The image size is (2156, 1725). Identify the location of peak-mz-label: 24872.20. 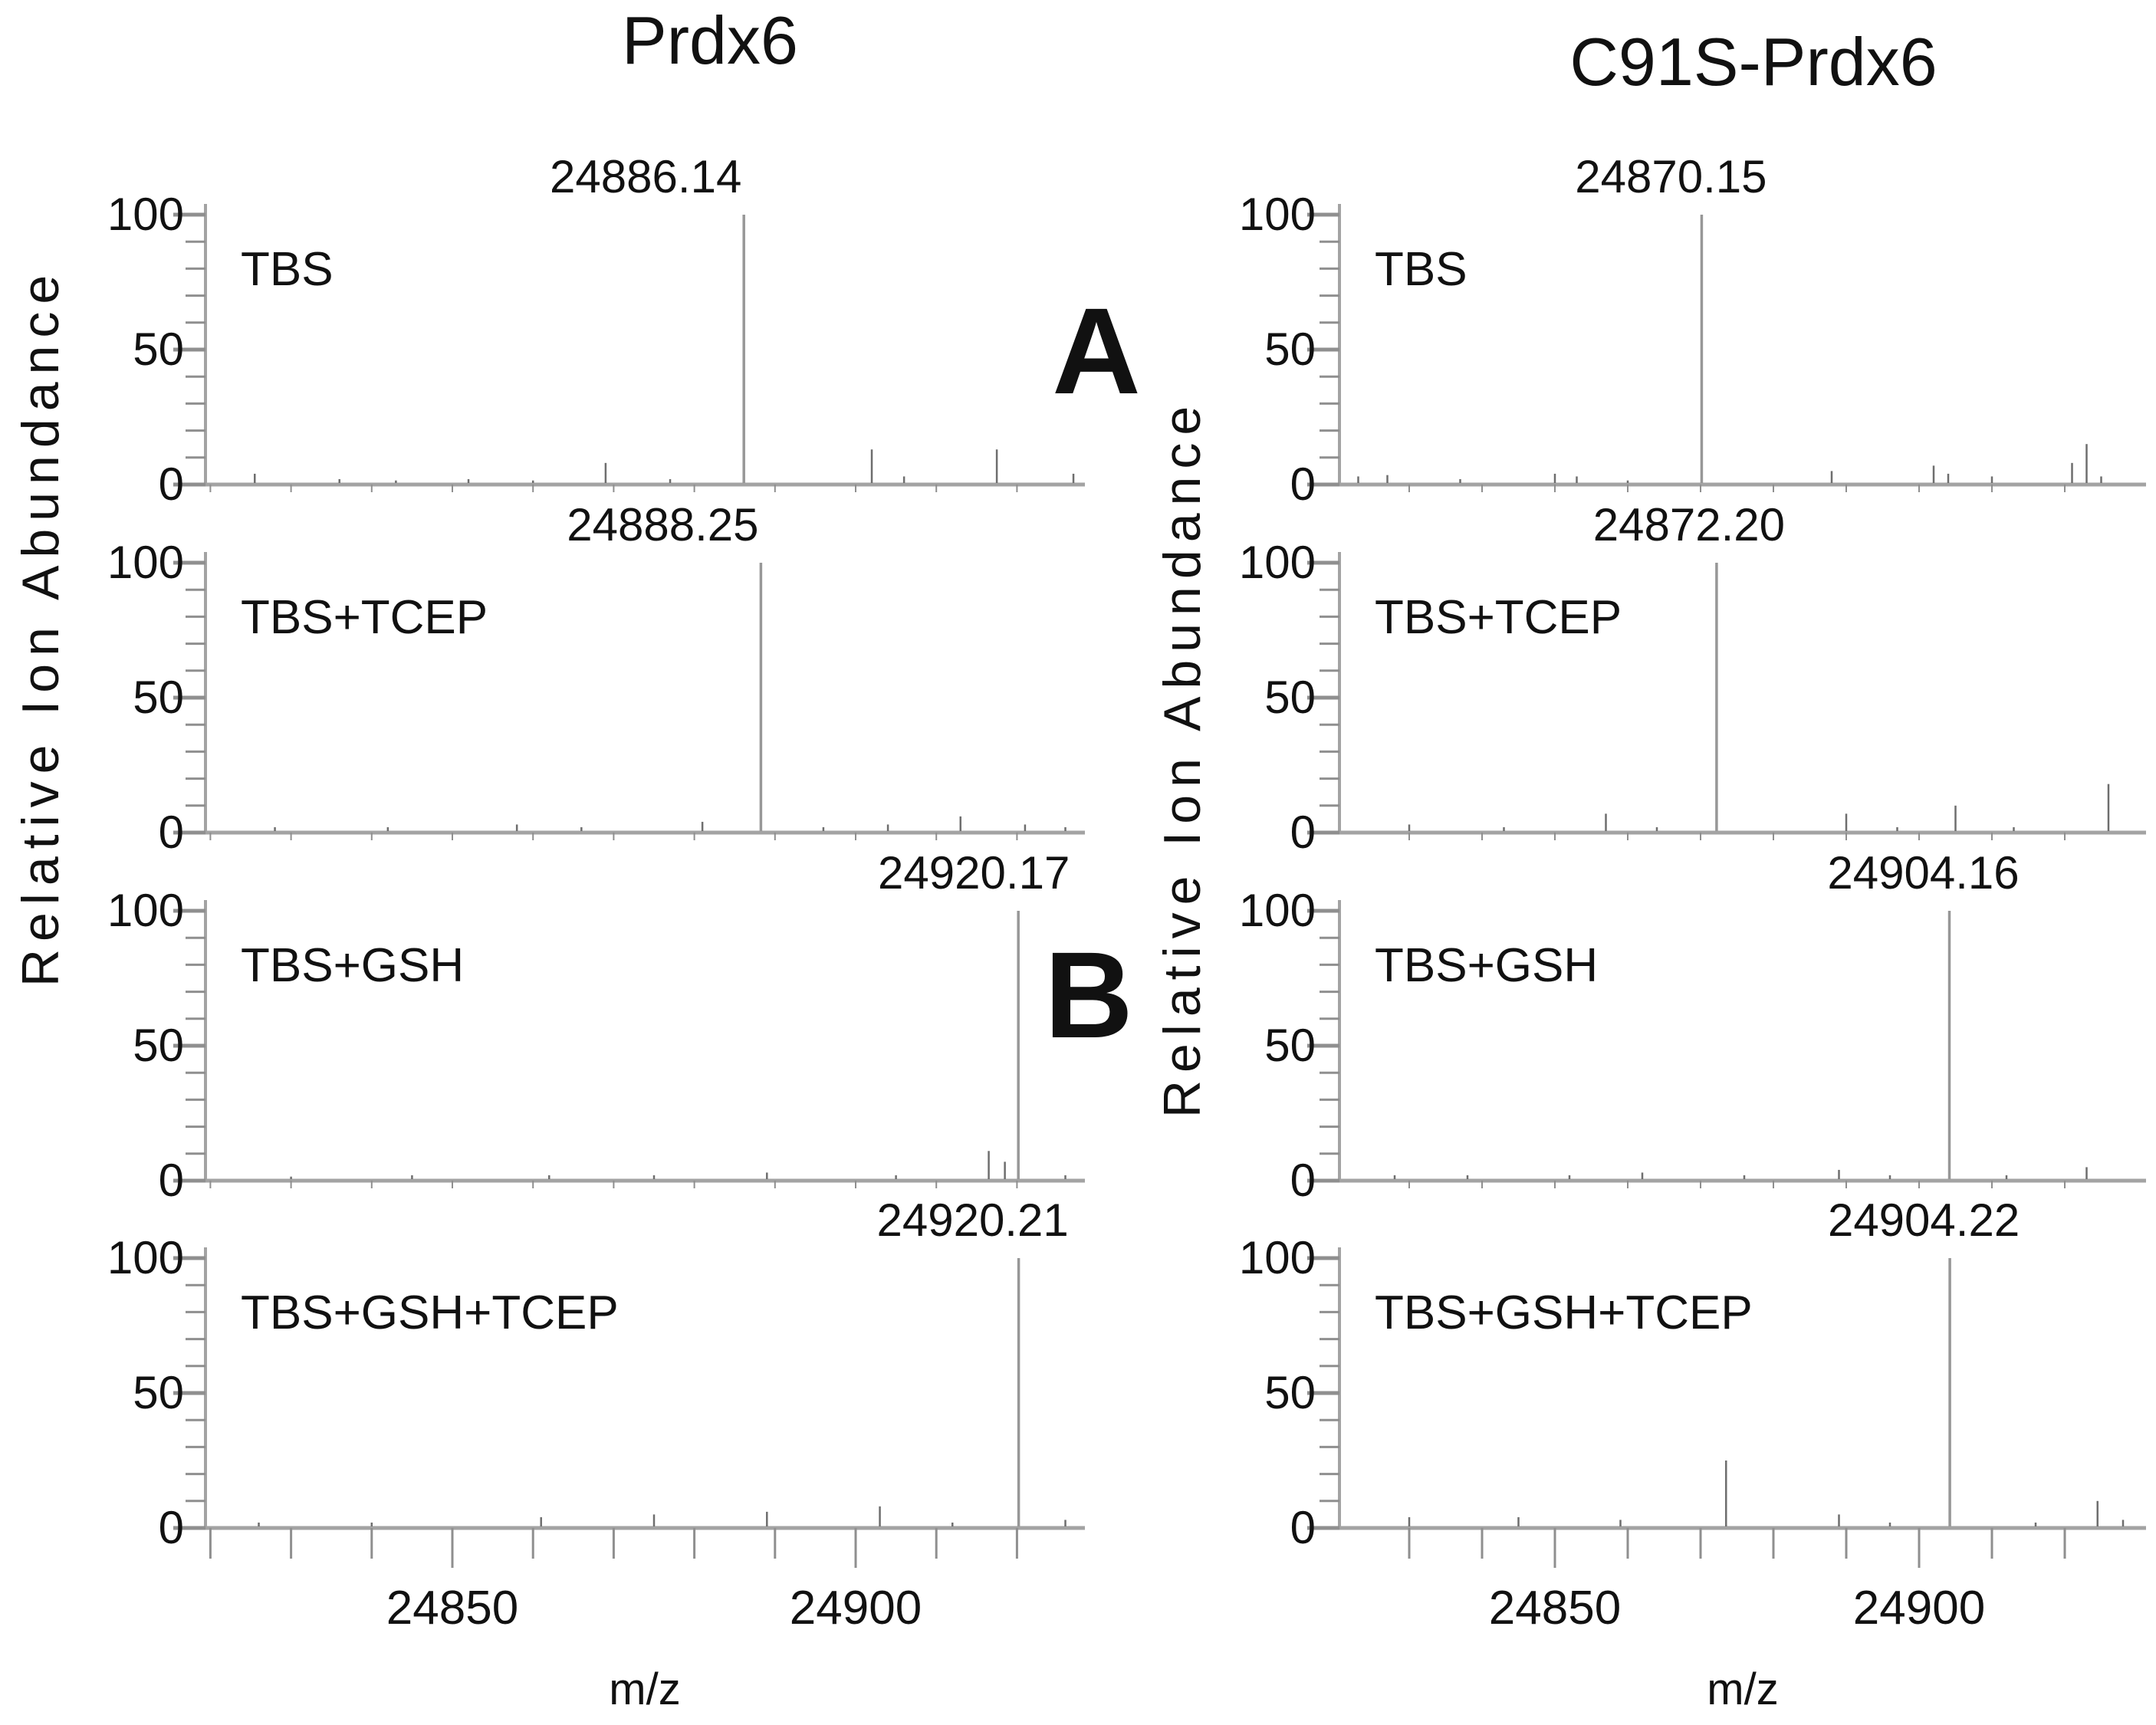
(1689, 525).